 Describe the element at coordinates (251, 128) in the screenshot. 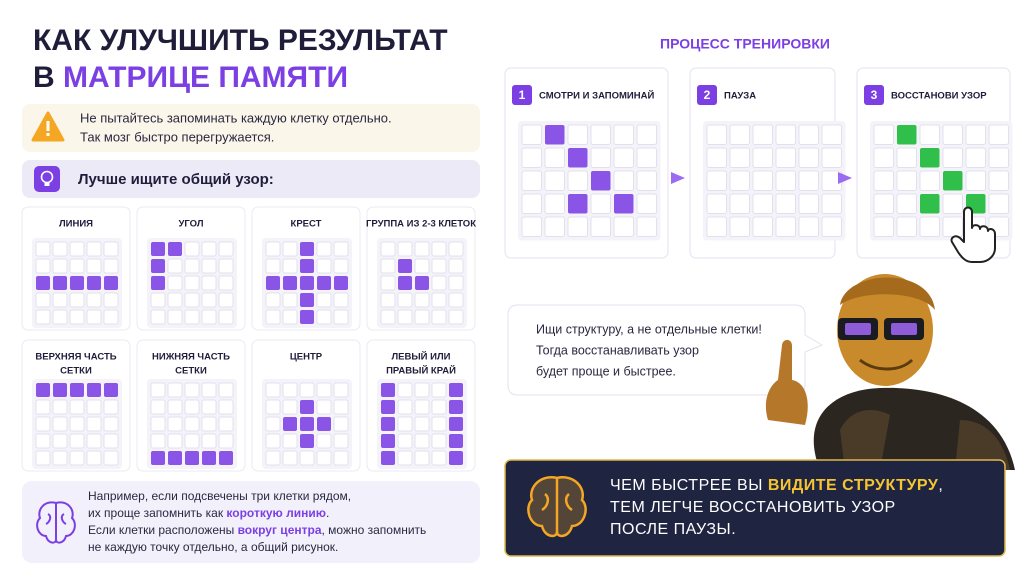

I see `warning-box` at that location.